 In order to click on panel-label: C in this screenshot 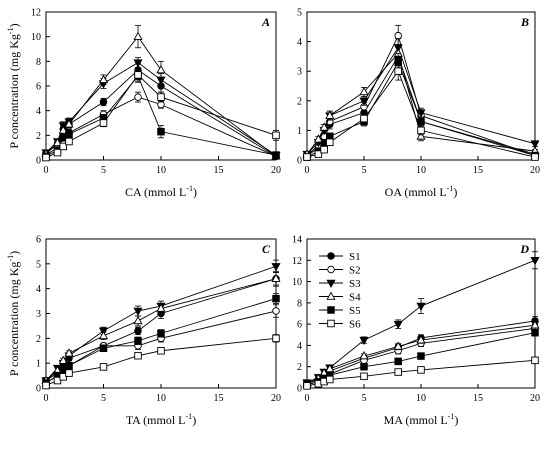, I will do `click(266, 249)`.